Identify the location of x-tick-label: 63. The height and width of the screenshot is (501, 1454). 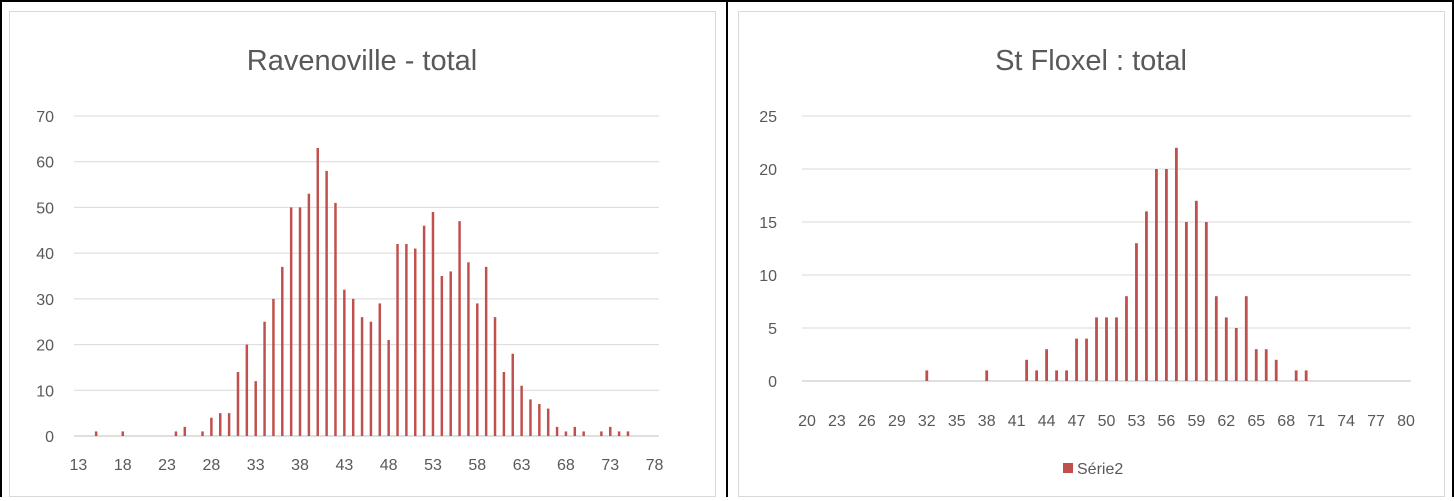
(522, 465).